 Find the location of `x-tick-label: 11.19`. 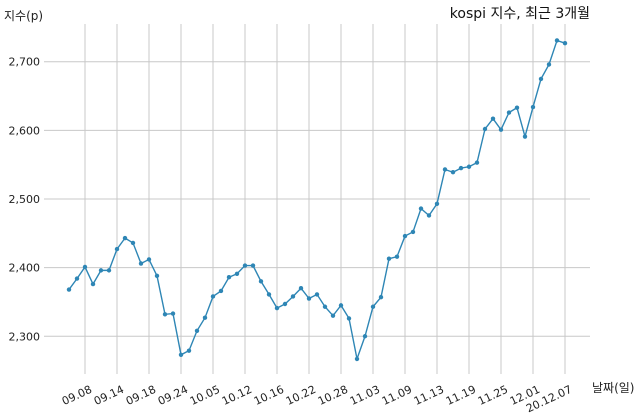

x-tick-label: 11.19 is located at coordinates (461, 395).